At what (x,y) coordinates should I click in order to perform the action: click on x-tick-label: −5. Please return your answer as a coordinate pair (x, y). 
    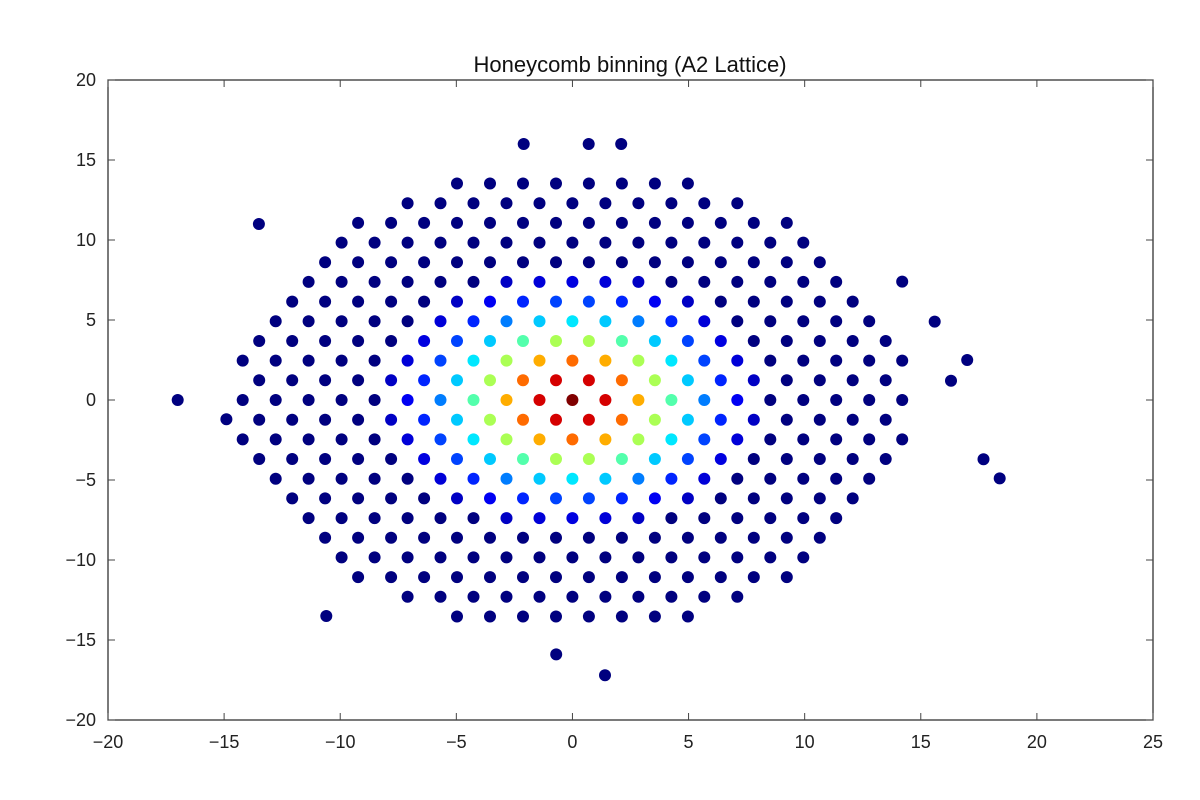
    Looking at the image, I should click on (456, 742).